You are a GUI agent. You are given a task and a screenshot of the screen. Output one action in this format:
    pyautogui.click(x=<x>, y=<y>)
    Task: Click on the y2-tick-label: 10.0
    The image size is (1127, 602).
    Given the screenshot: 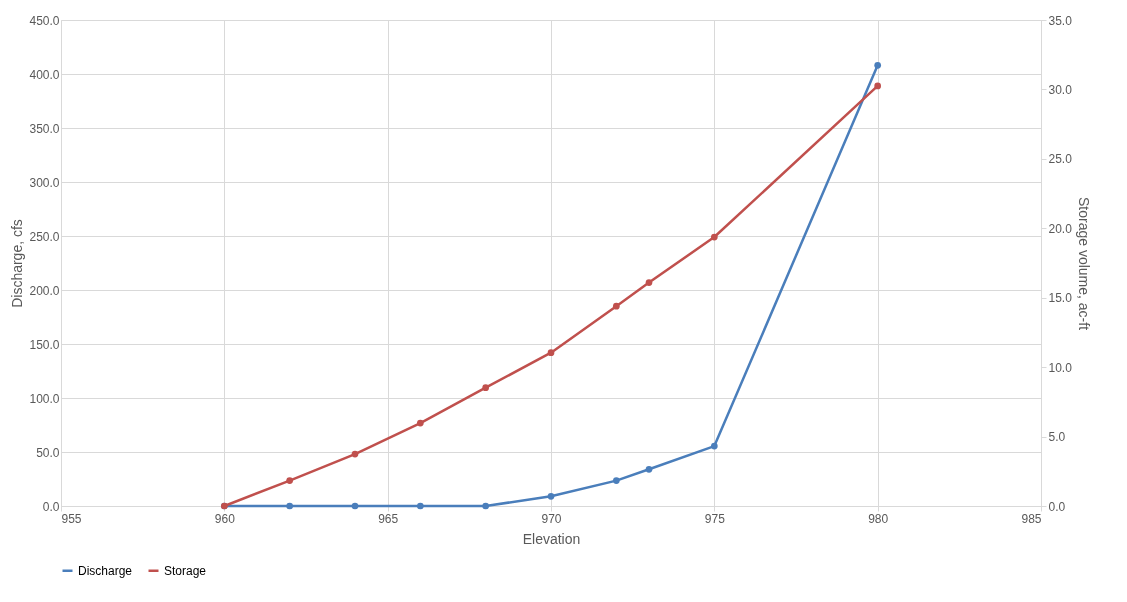 What is the action you would take?
    pyautogui.click(x=1060, y=367)
    